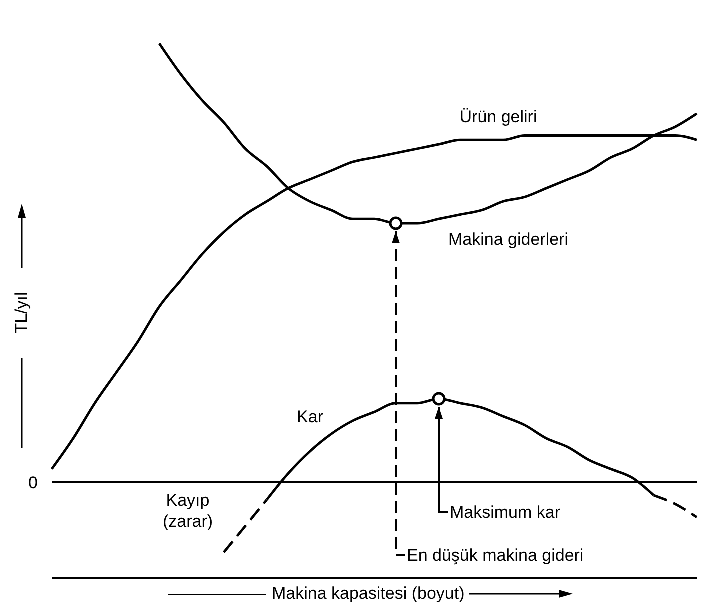 The image size is (707, 612). What do you see at coordinates (33, 482) in the screenshot?
I see `ref-line-label: 0` at bounding box center [33, 482].